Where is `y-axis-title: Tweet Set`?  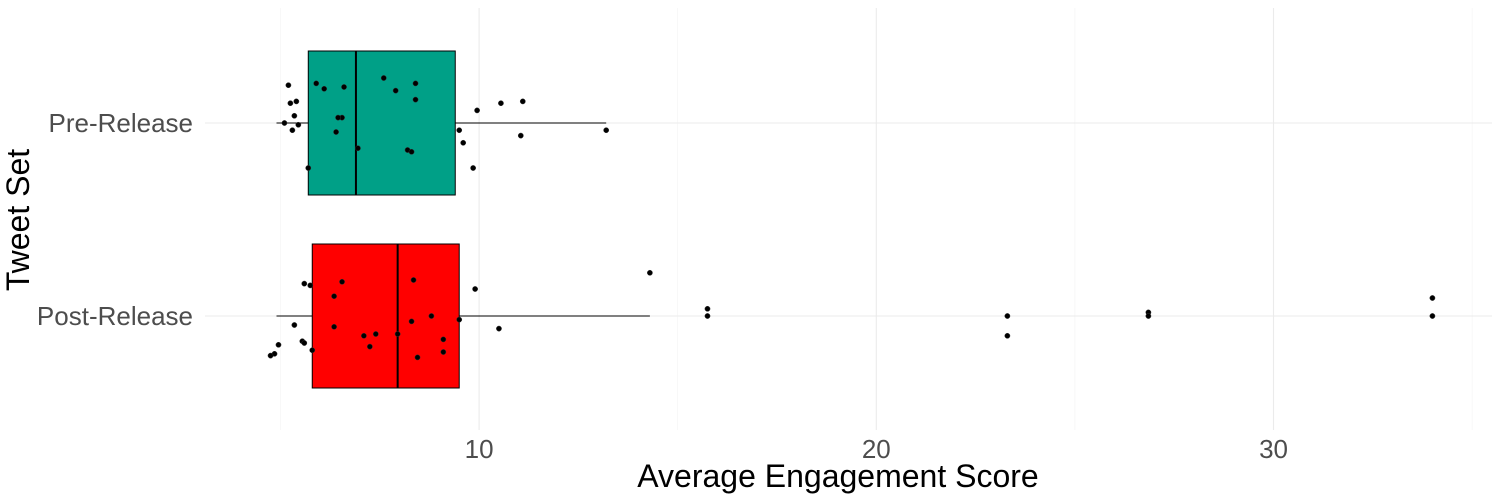
y-axis-title: Tweet Set is located at coordinates (18, 220).